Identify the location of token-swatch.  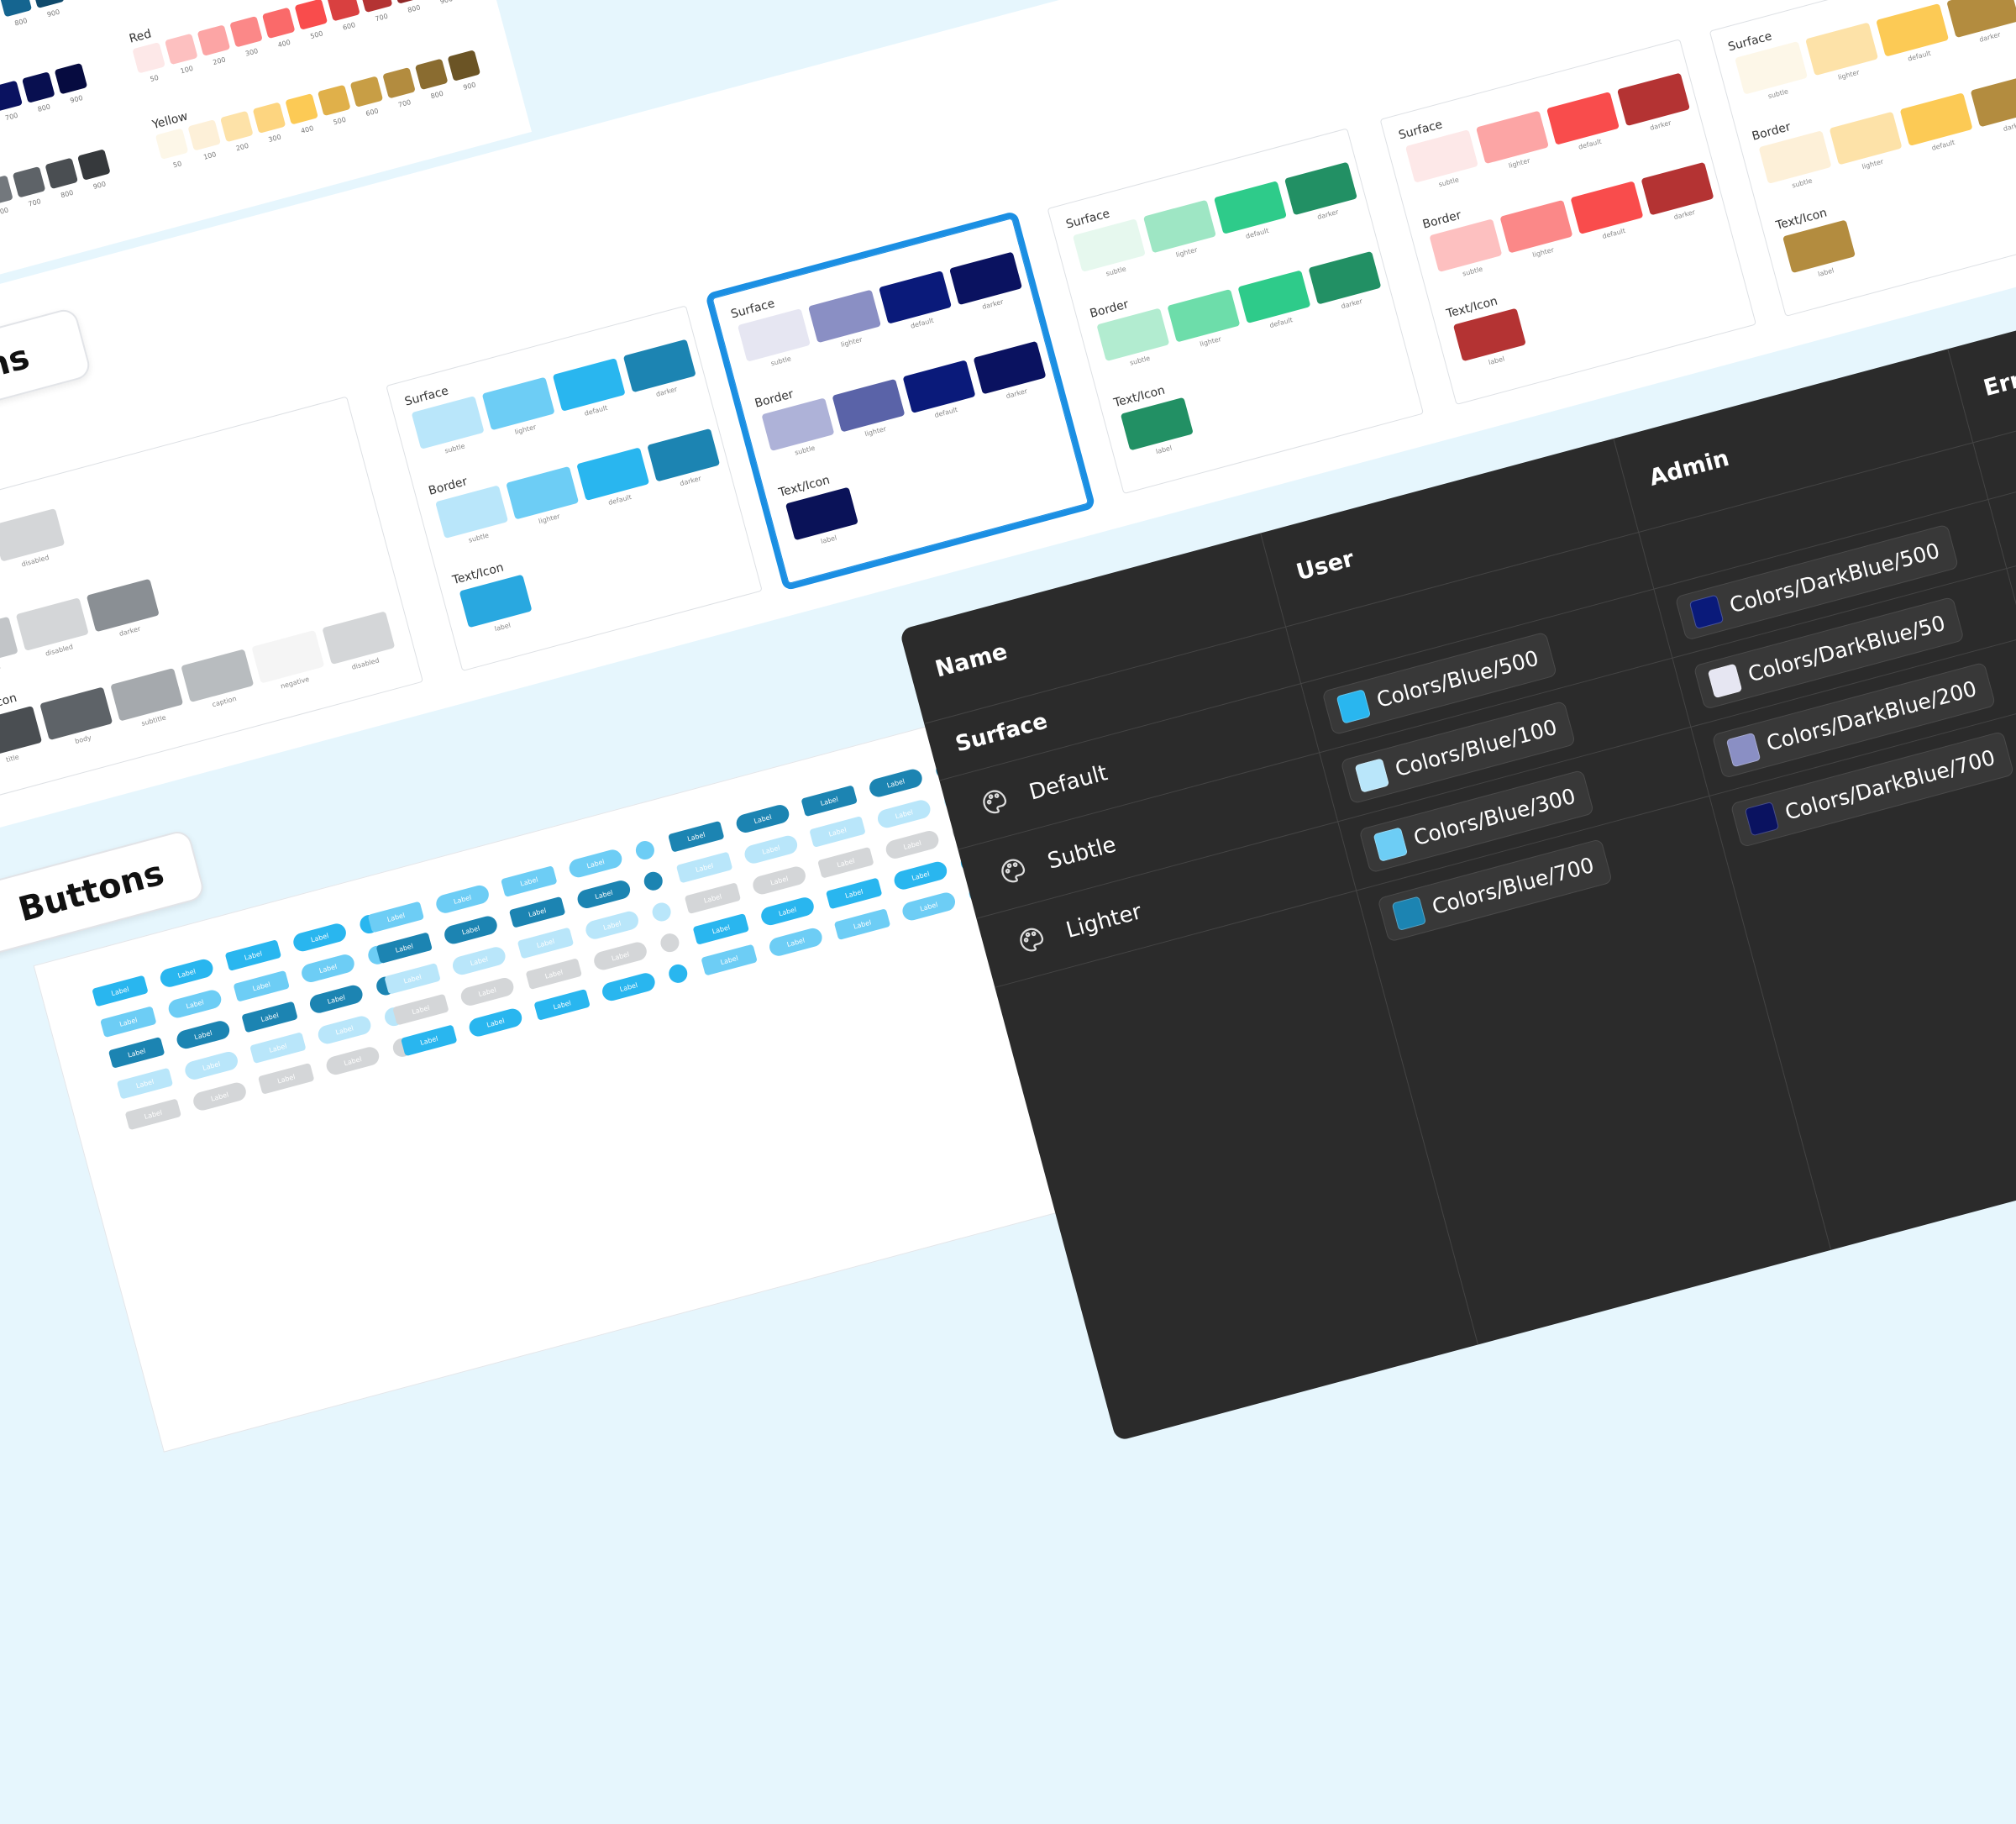
(1993, 101).